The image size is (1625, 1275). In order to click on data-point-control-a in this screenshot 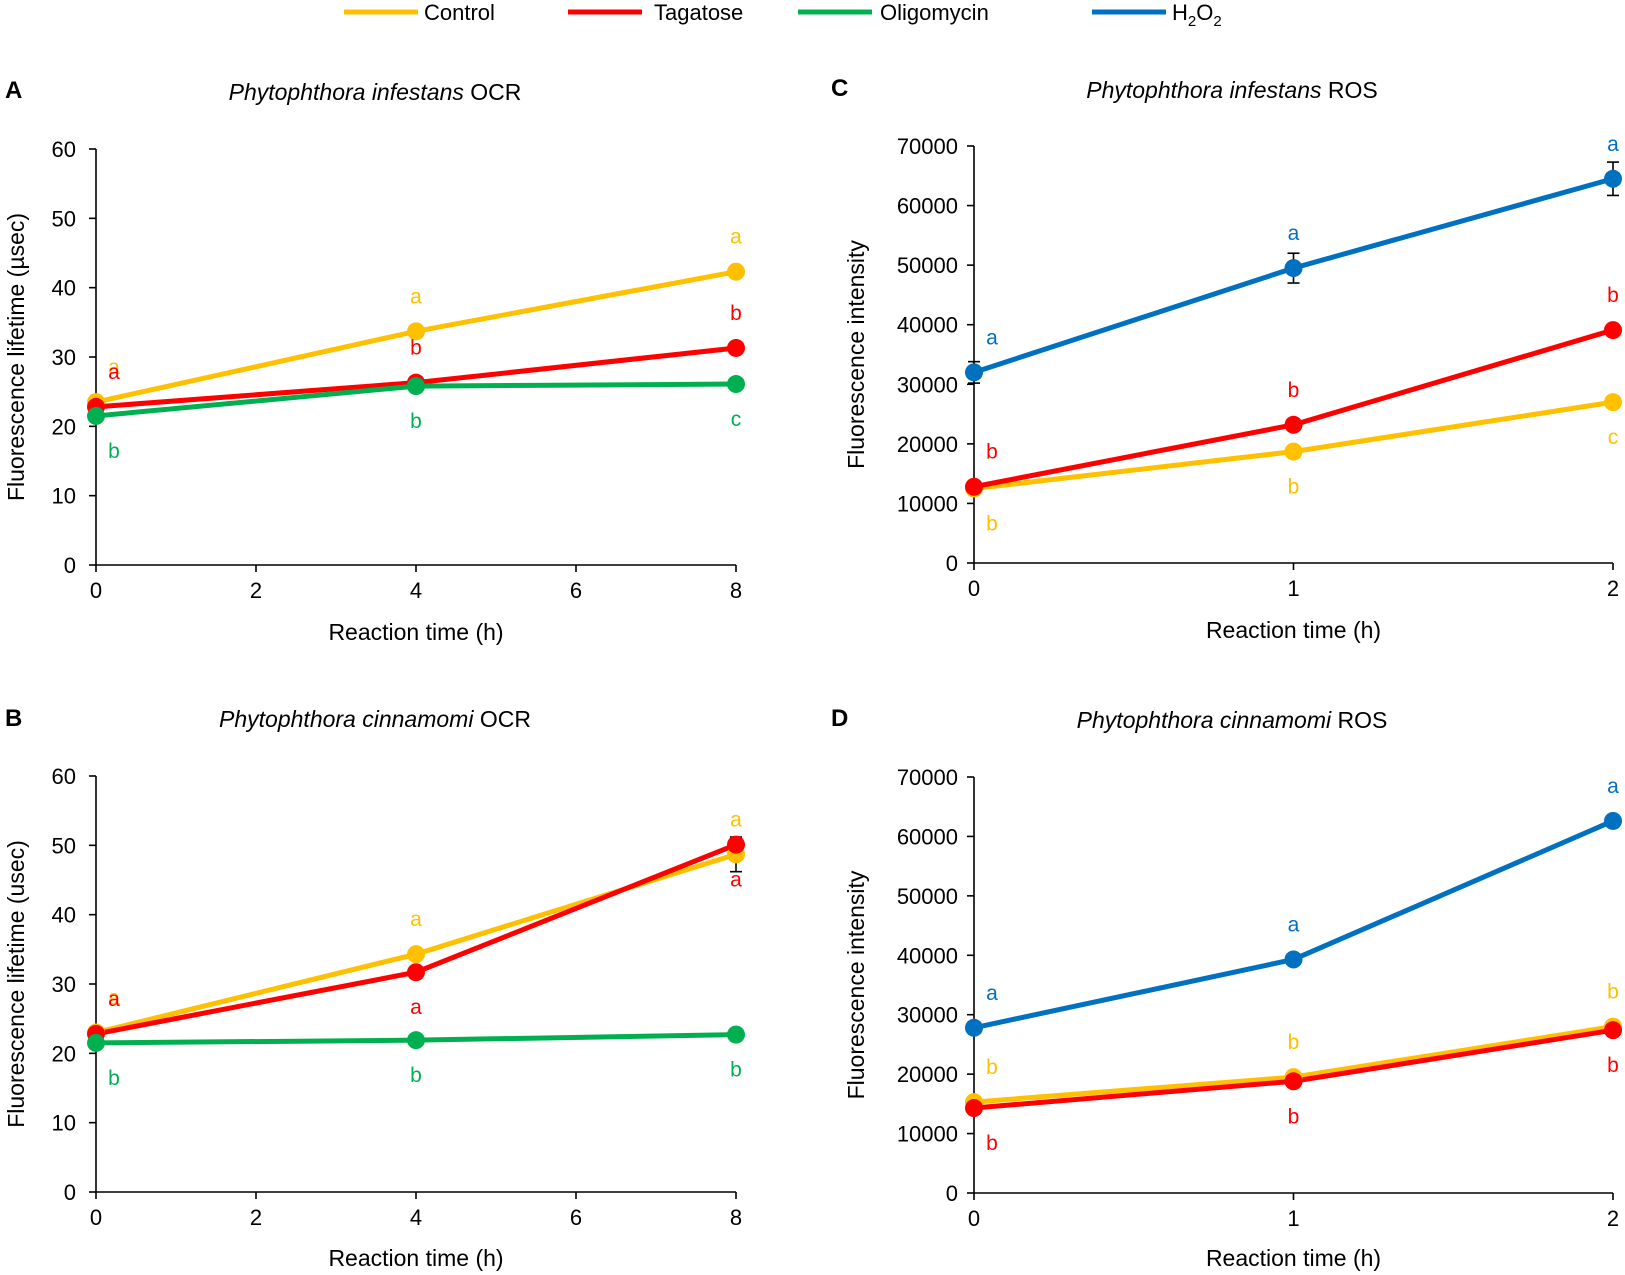, I will do `click(416, 331)`.